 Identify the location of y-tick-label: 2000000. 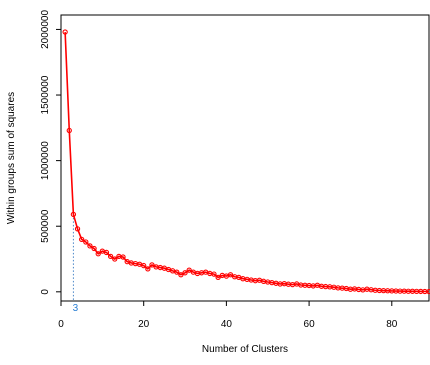
(45, 29).